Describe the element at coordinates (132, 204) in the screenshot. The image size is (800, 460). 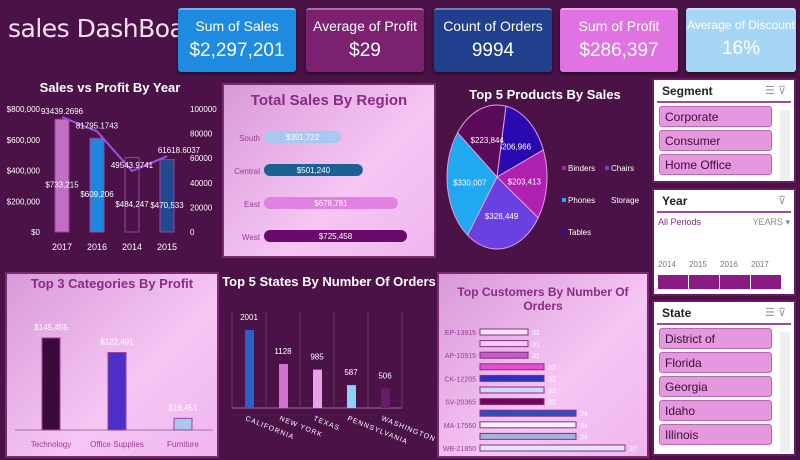
I see `bar-label: $484,247` at that location.